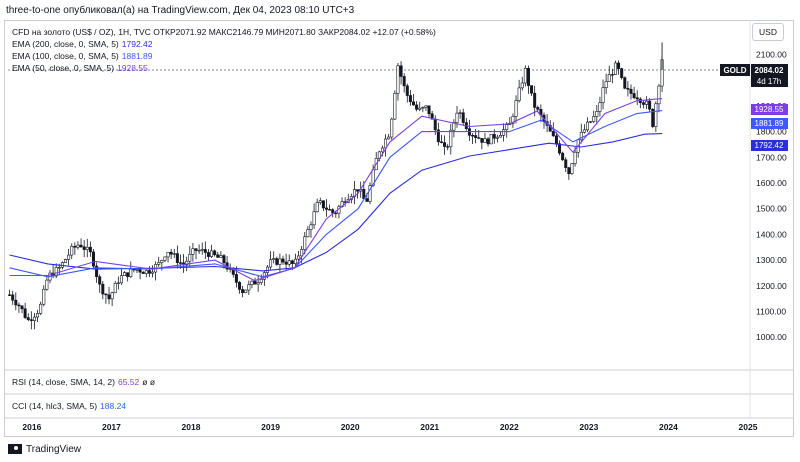 Image resolution: width=800 pixels, height=462 pixels. I want to click on cci-value: 188.24, so click(113, 406).